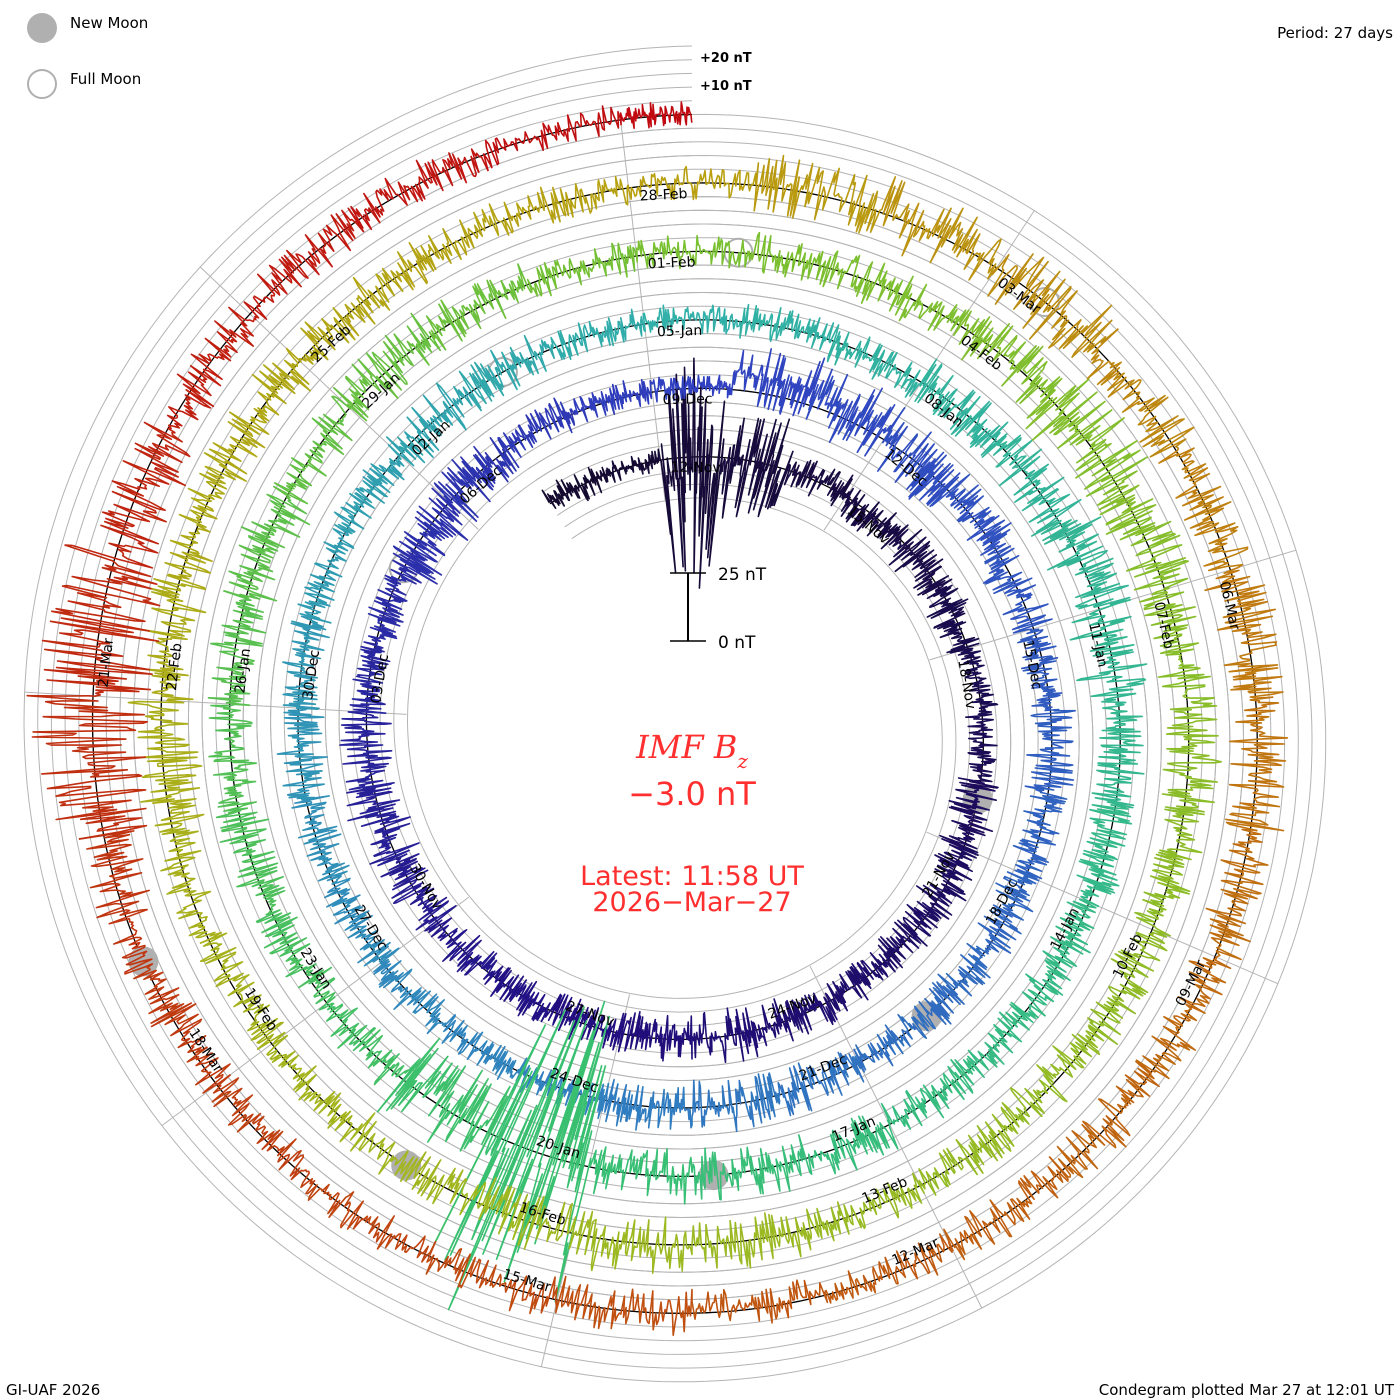 This screenshot has height=1400, width=1400. What do you see at coordinates (680, 331) in the screenshot?
I see `date-label: 05-Jan` at bounding box center [680, 331].